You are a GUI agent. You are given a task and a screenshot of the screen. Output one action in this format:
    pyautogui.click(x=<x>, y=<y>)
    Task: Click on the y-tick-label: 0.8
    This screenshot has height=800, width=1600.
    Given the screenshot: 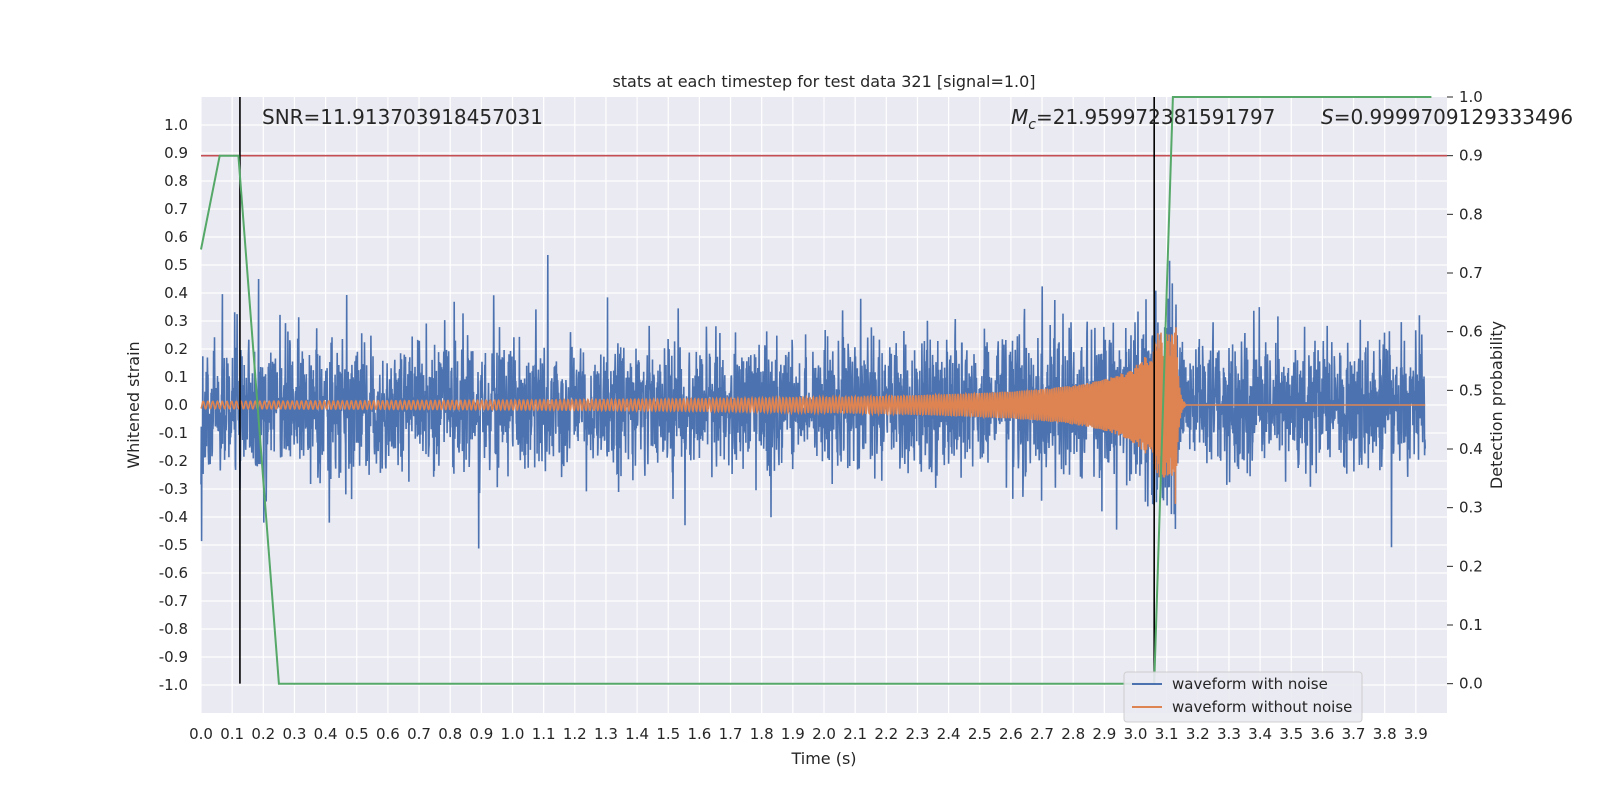 What is the action you would take?
    pyautogui.click(x=176, y=181)
    